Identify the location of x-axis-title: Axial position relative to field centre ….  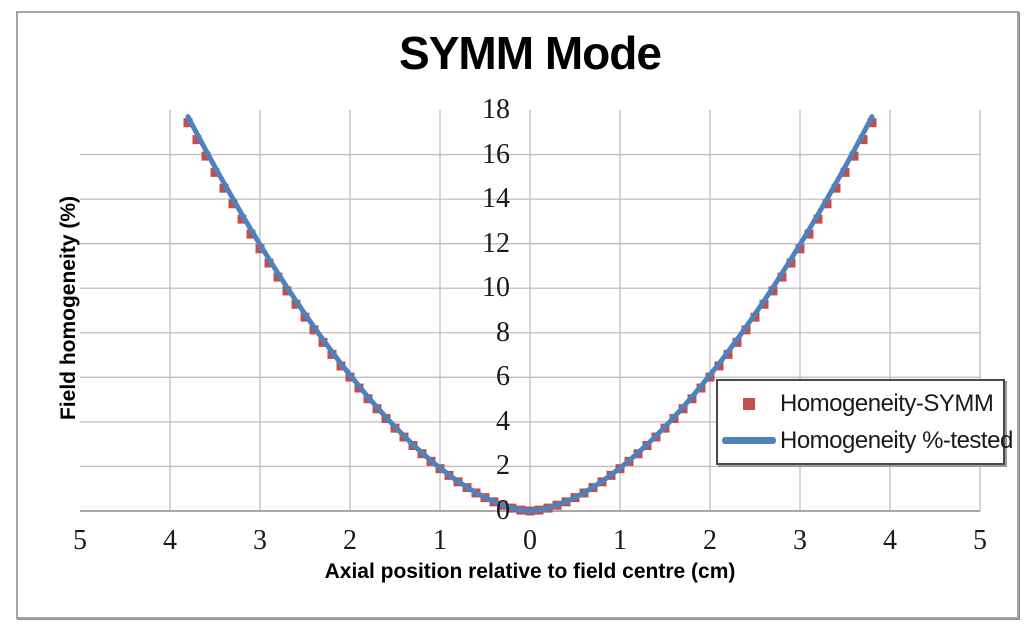
(530, 571).